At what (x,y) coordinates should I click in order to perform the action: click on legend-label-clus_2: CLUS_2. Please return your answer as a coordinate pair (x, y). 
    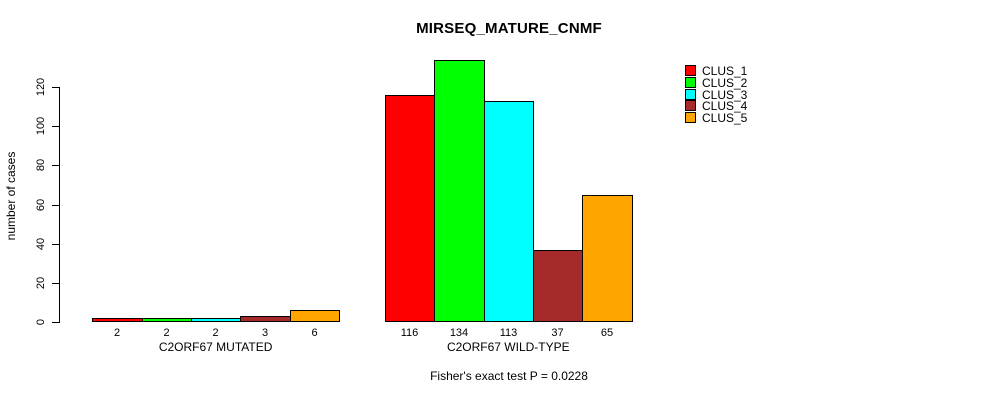
    Looking at the image, I should click on (725, 83).